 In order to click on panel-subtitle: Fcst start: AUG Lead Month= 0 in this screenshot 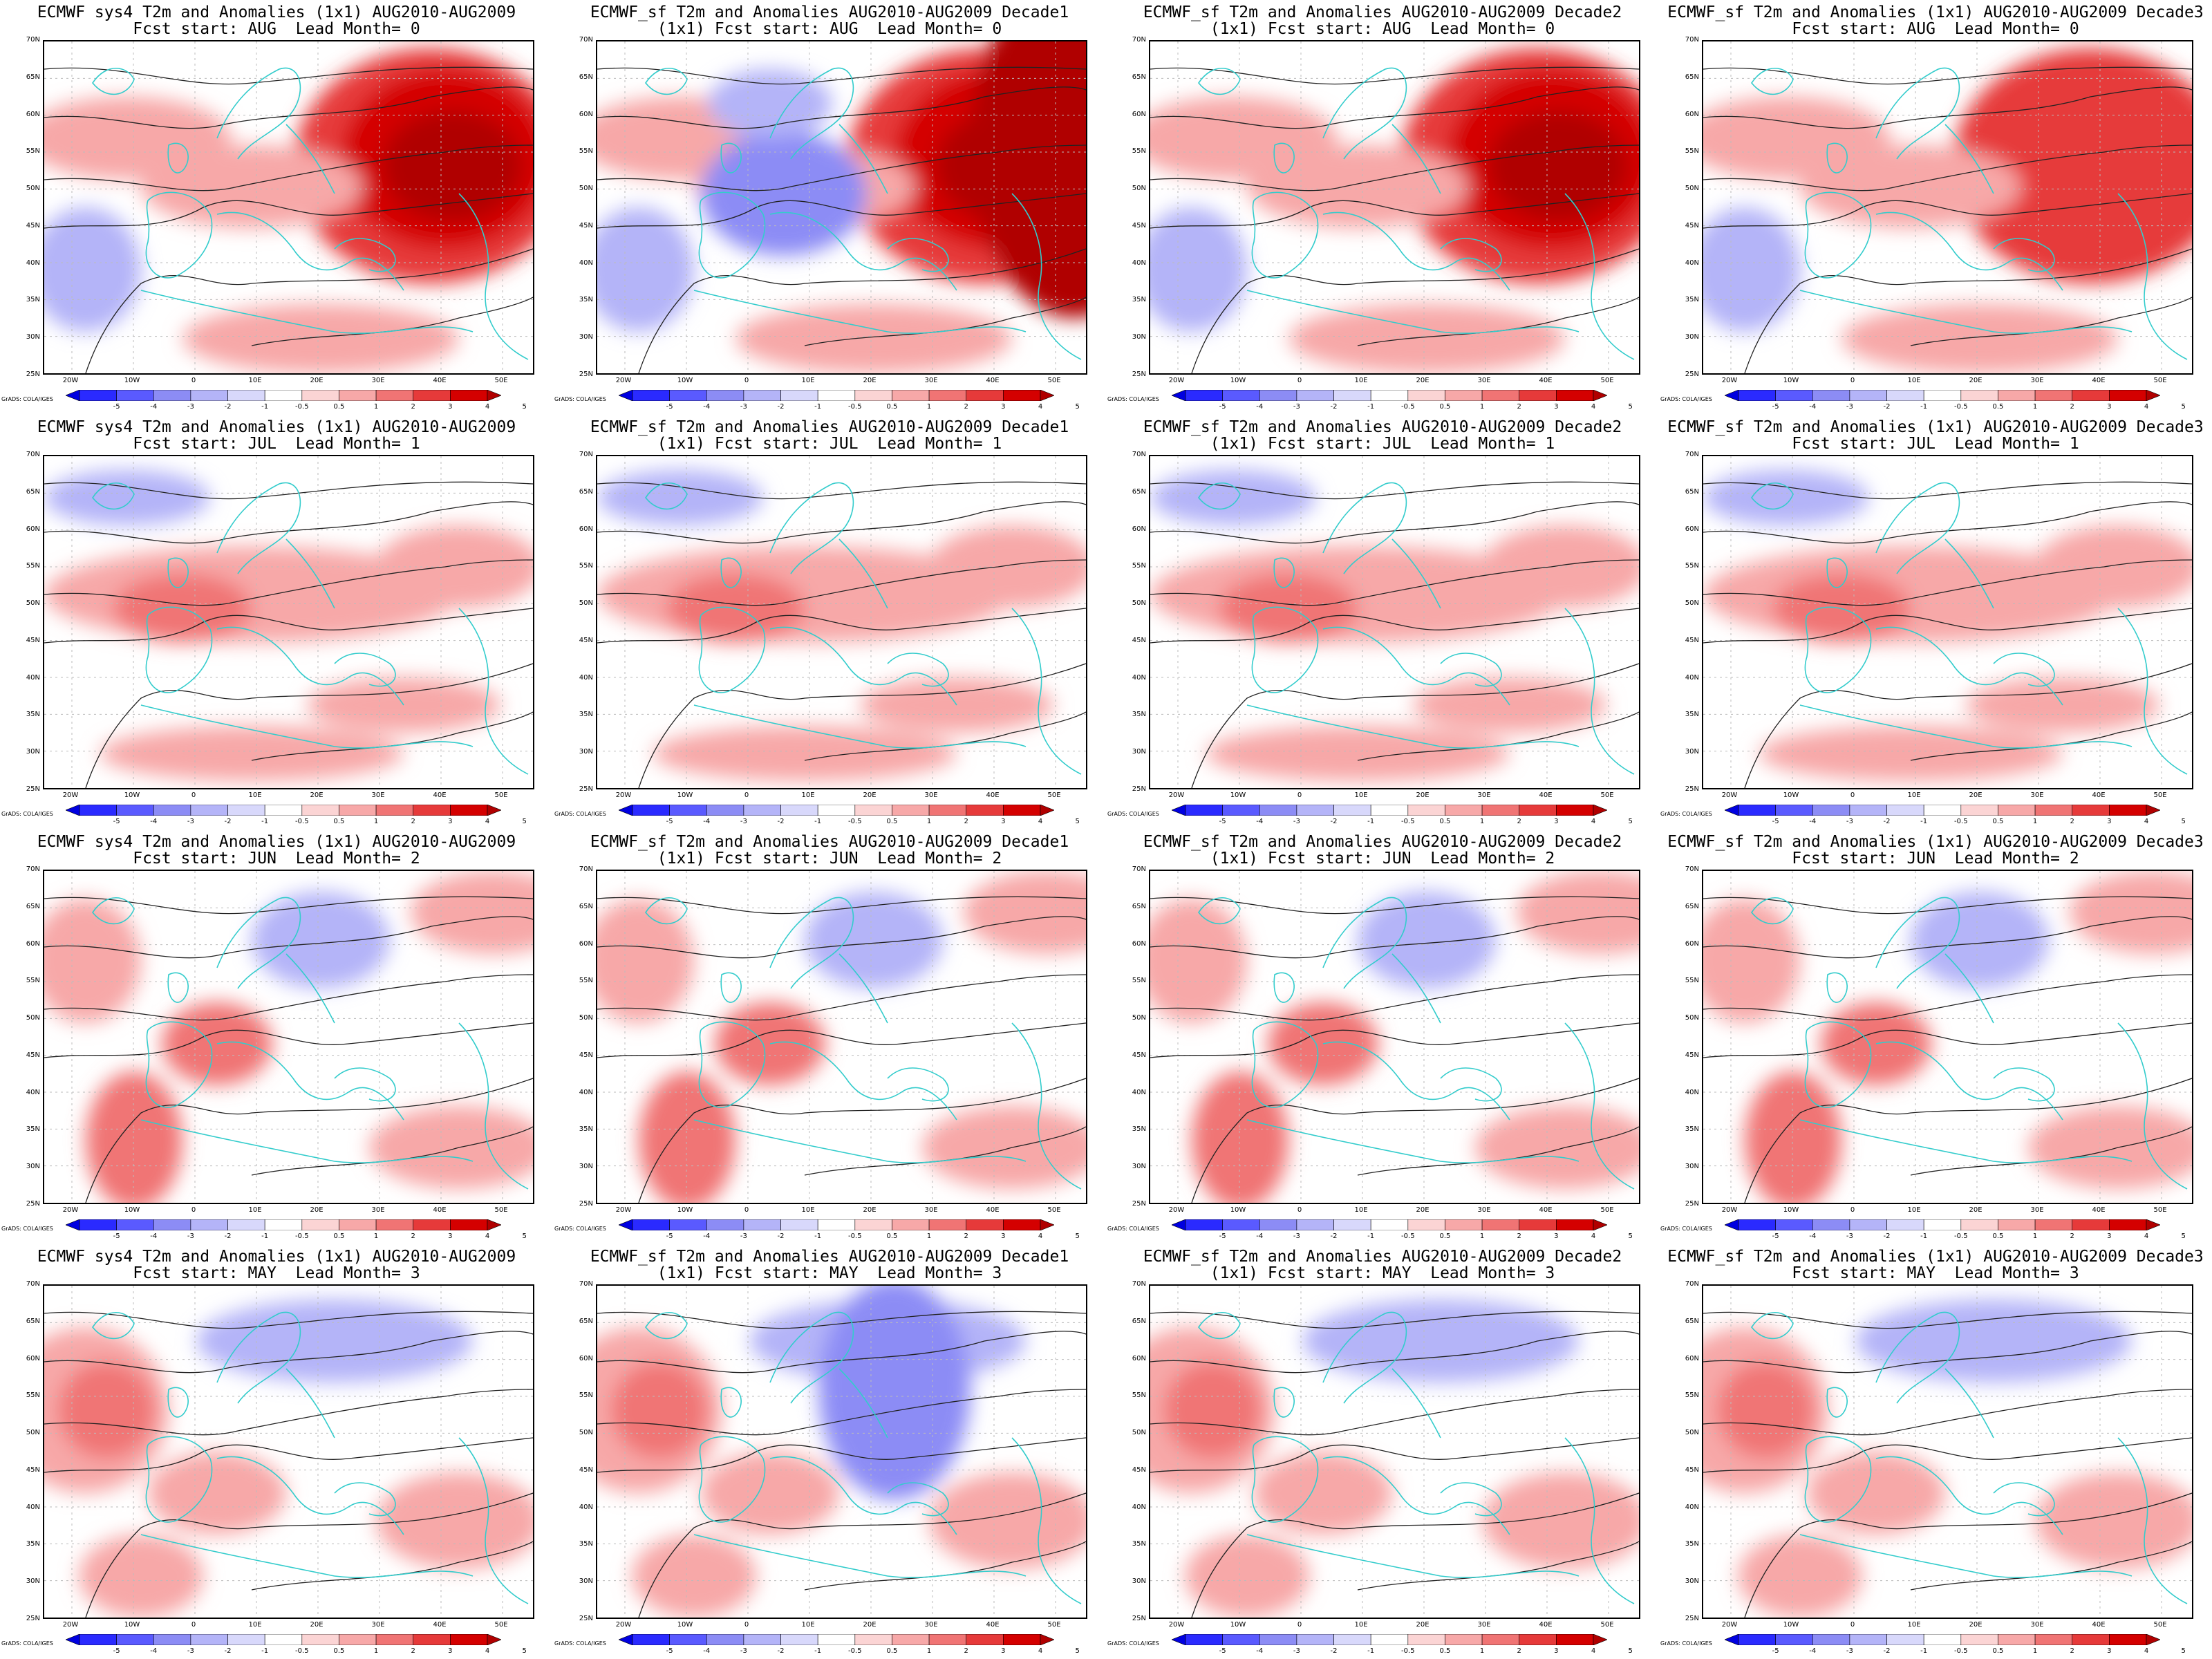, I will do `click(1935, 29)`.